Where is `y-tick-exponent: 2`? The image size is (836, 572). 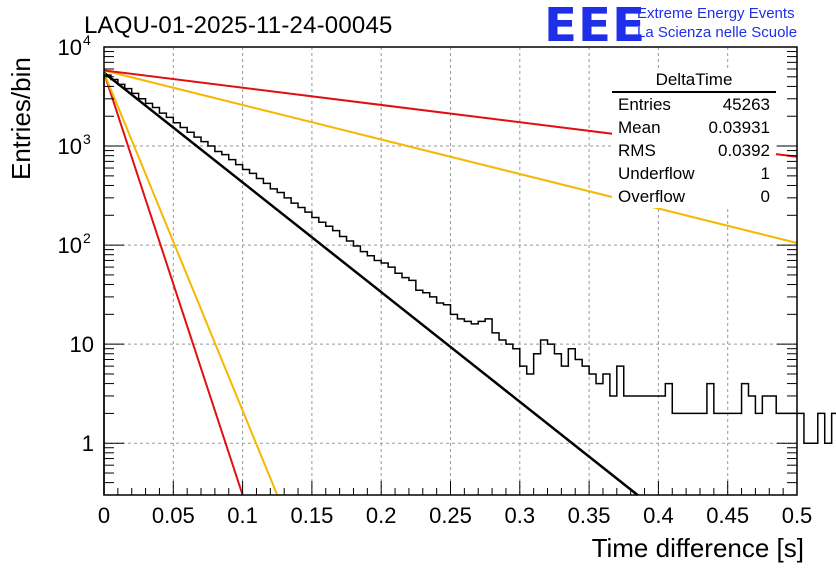 y-tick-exponent: 2 is located at coordinates (87, 238).